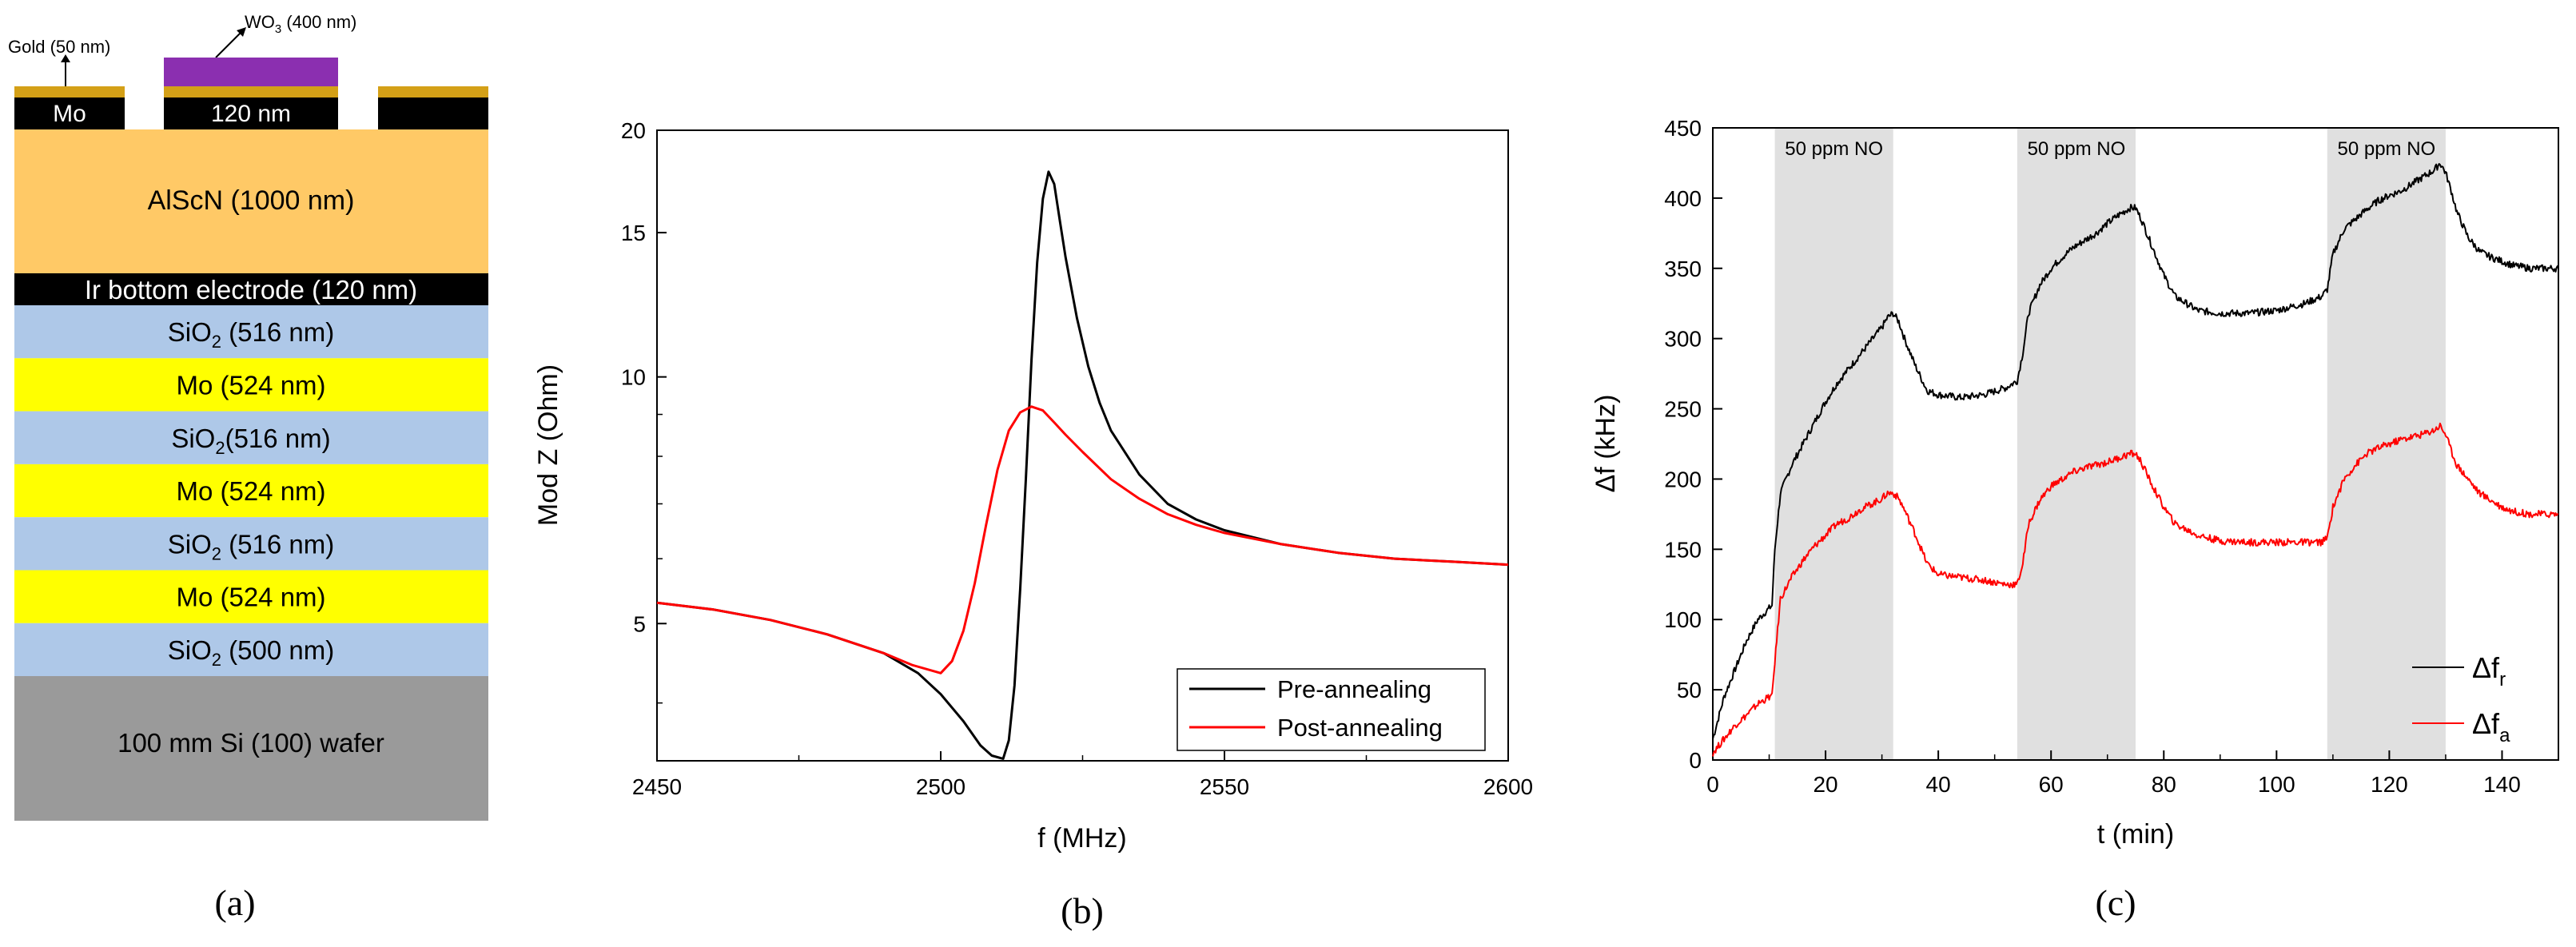  What do you see at coordinates (1606, 444) in the screenshot?
I see `y-axis-label: Δf (kHz)` at bounding box center [1606, 444].